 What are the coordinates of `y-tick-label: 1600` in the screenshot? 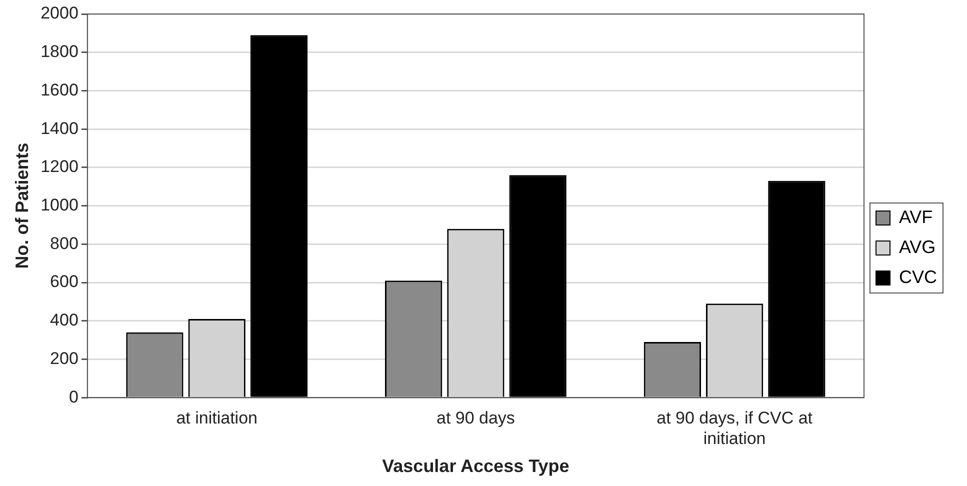 It's located at (59, 90).